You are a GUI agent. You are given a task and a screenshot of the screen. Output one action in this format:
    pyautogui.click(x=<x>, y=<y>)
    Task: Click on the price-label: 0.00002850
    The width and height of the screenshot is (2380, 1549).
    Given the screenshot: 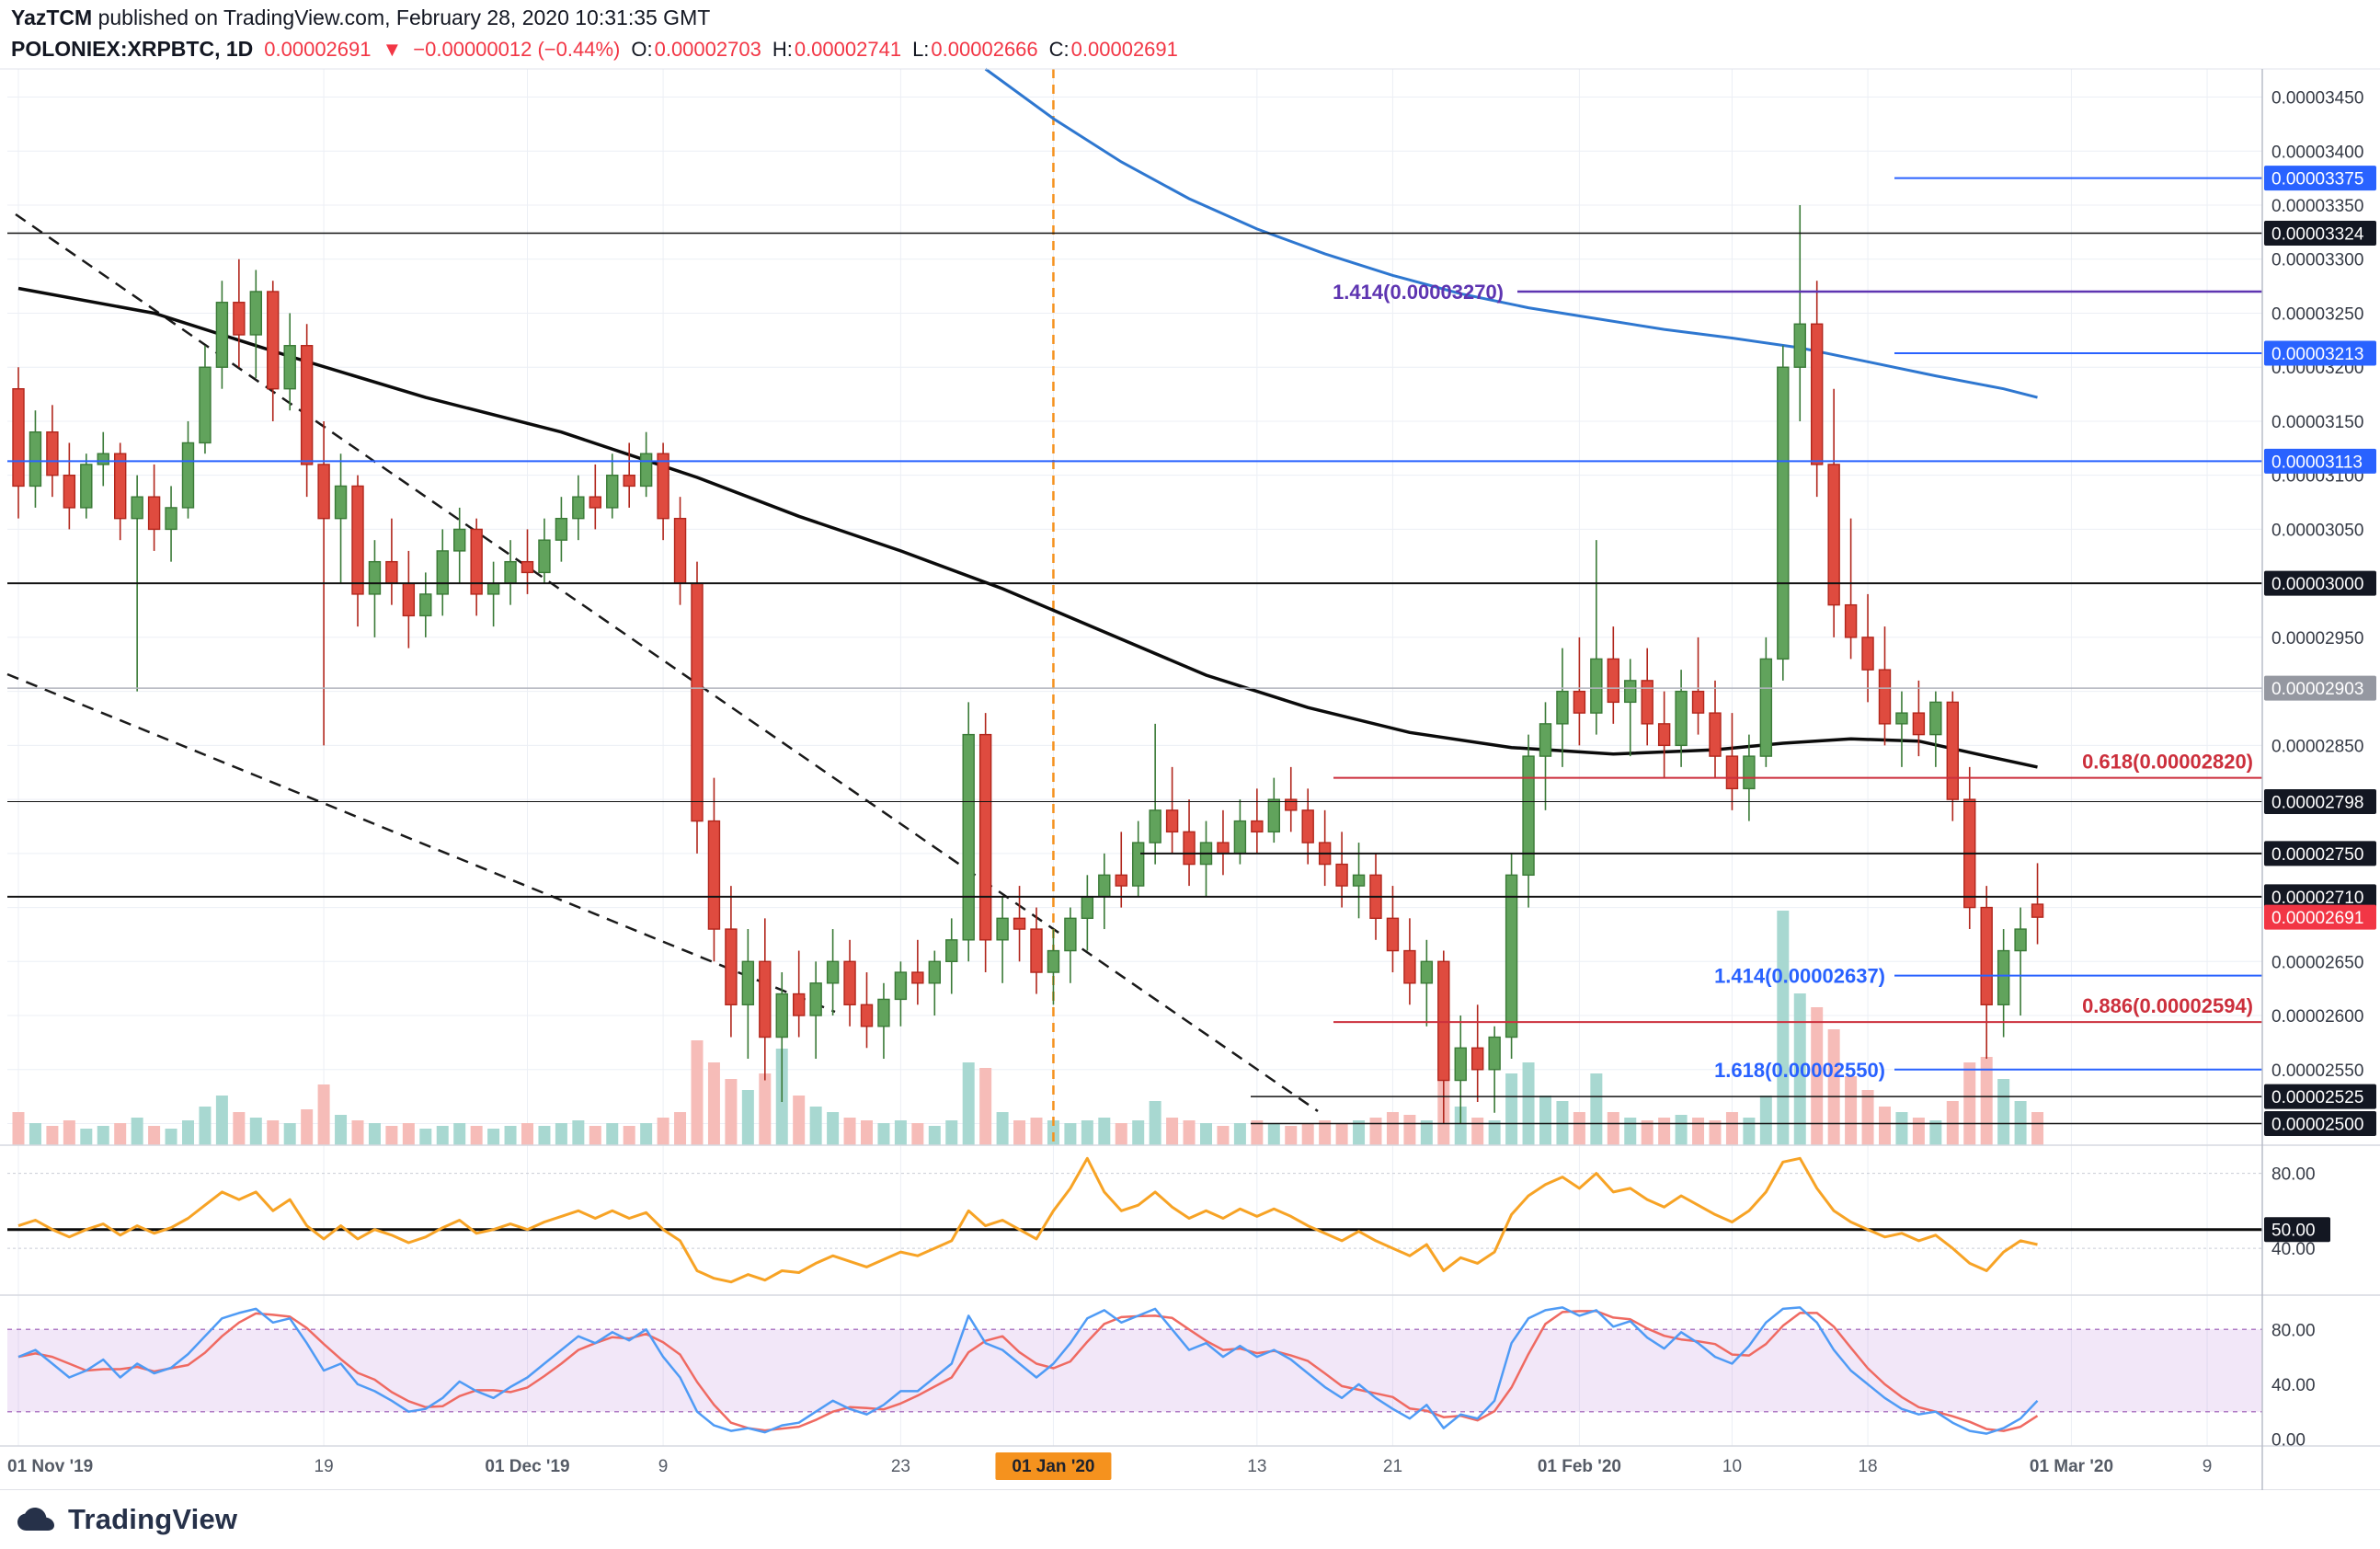 What is the action you would take?
    pyautogui.click(x=2317, y=747)
    